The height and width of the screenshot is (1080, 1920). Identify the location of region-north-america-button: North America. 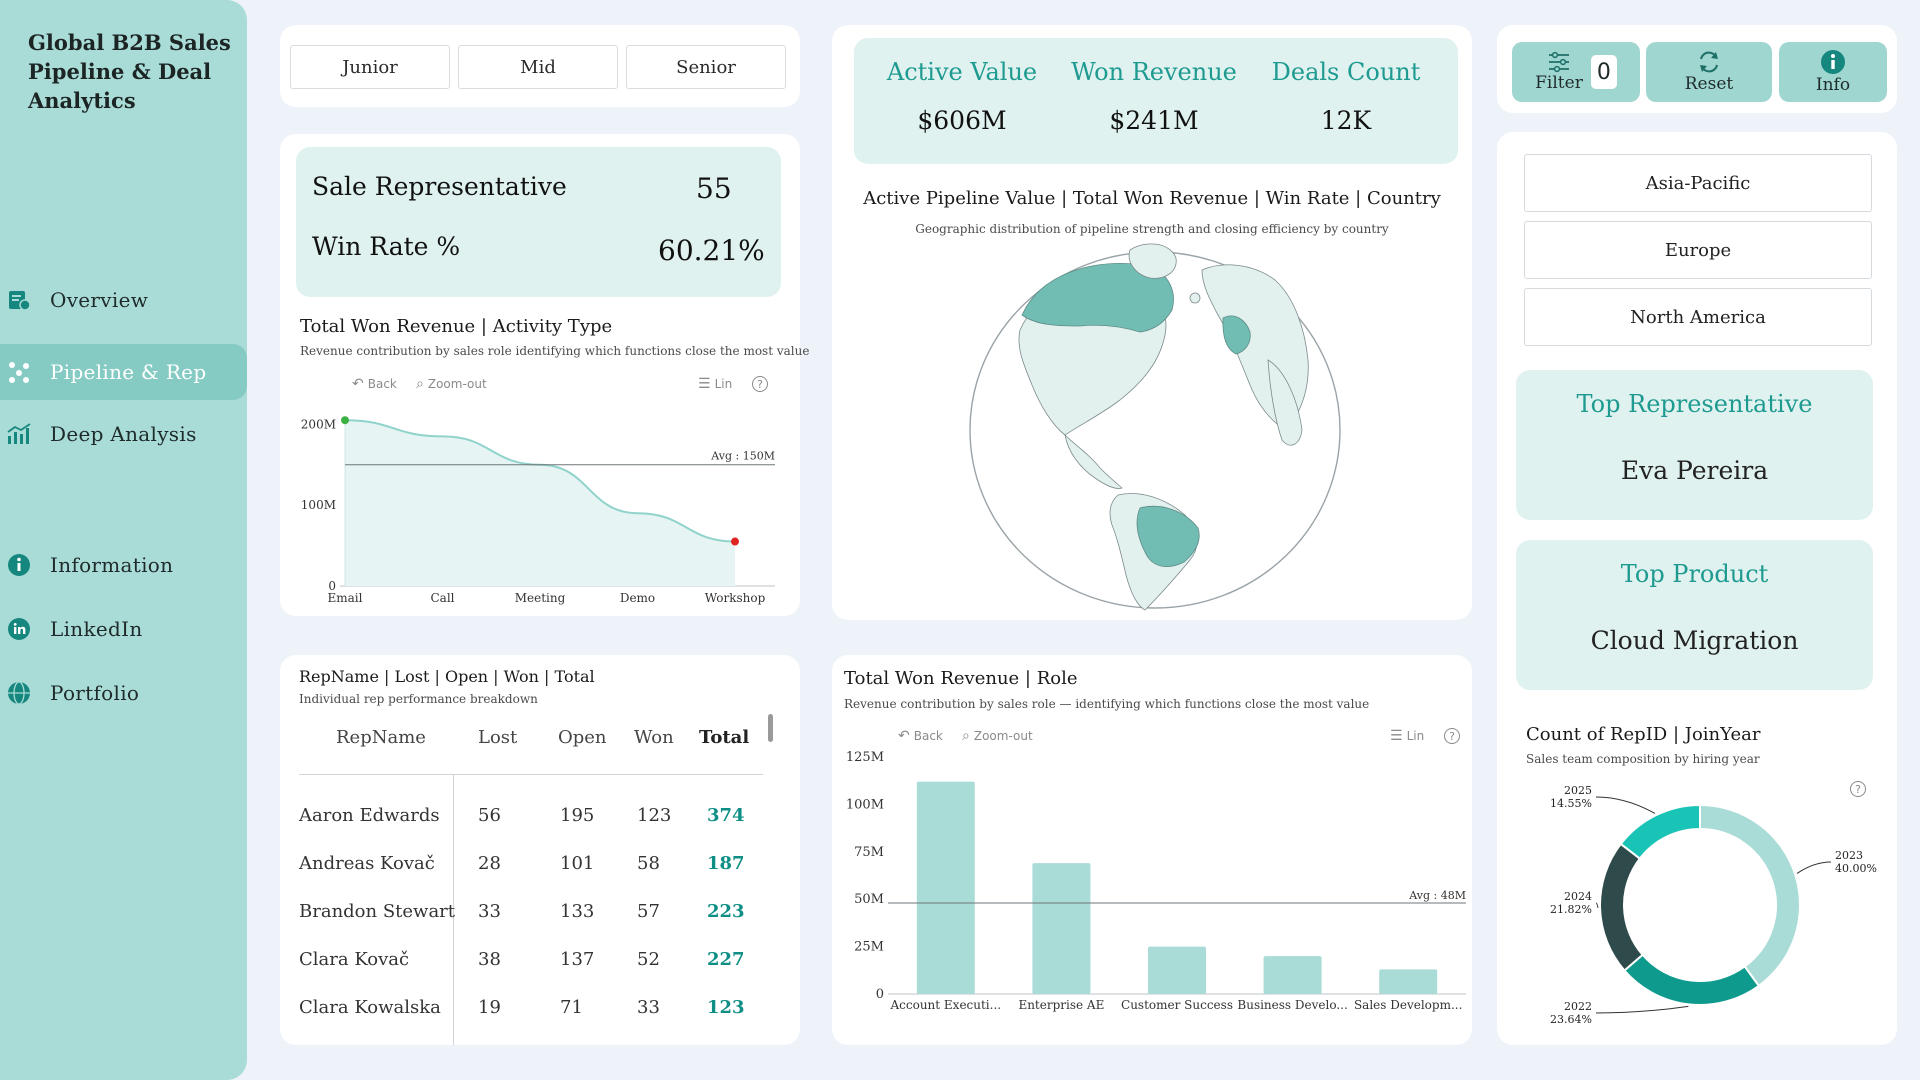
(1698, 317).